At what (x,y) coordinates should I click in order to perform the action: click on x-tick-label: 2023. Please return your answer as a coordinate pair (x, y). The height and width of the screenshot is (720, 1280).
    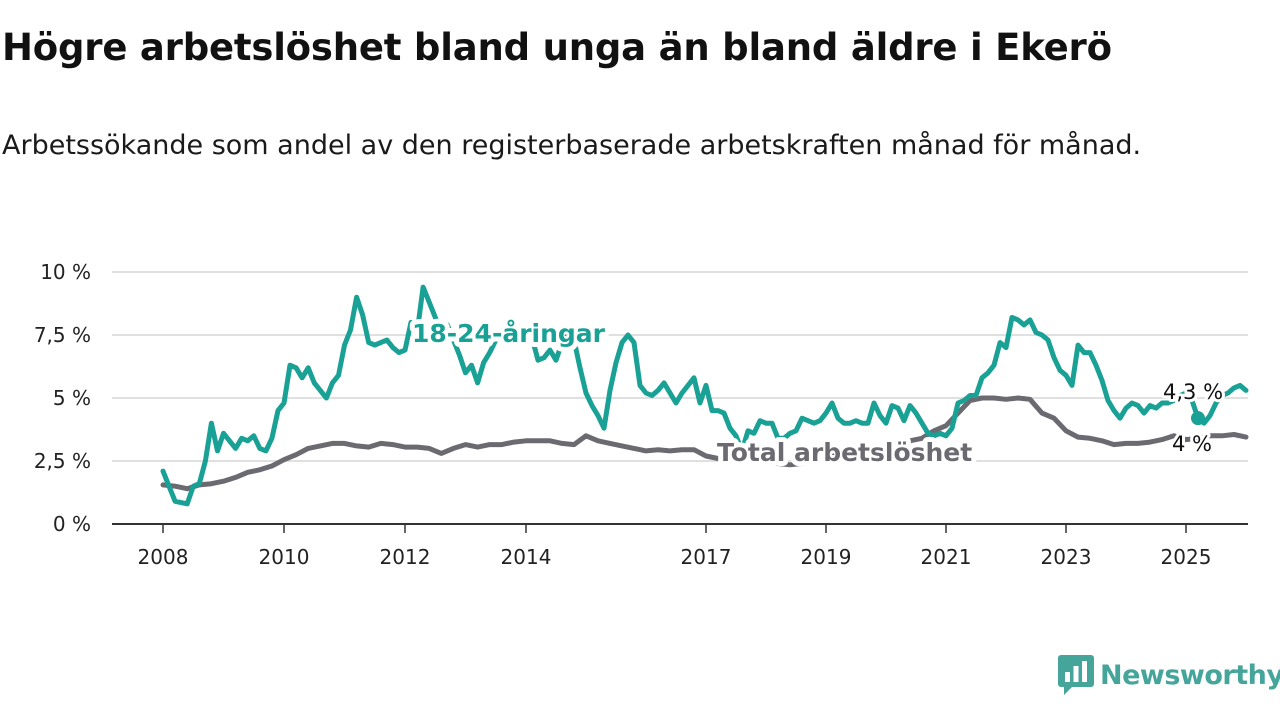
    Looking at the image, I should click on (1066, 557).